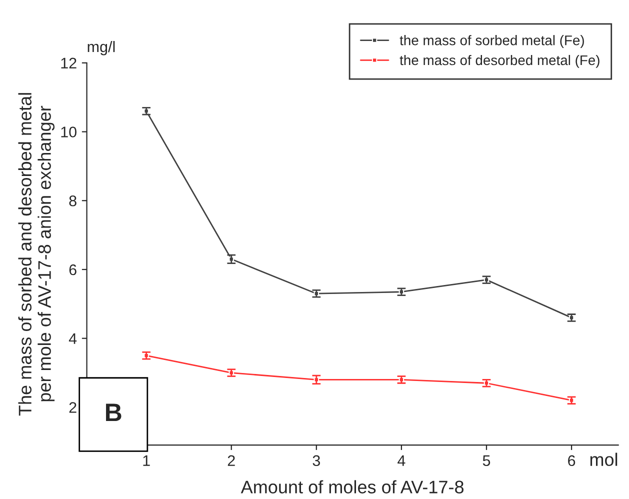 The image size is (629, 499). Describe the element at coordinates (72, 200) in the screenshot. I see `y-tick-label: 8` at that location.